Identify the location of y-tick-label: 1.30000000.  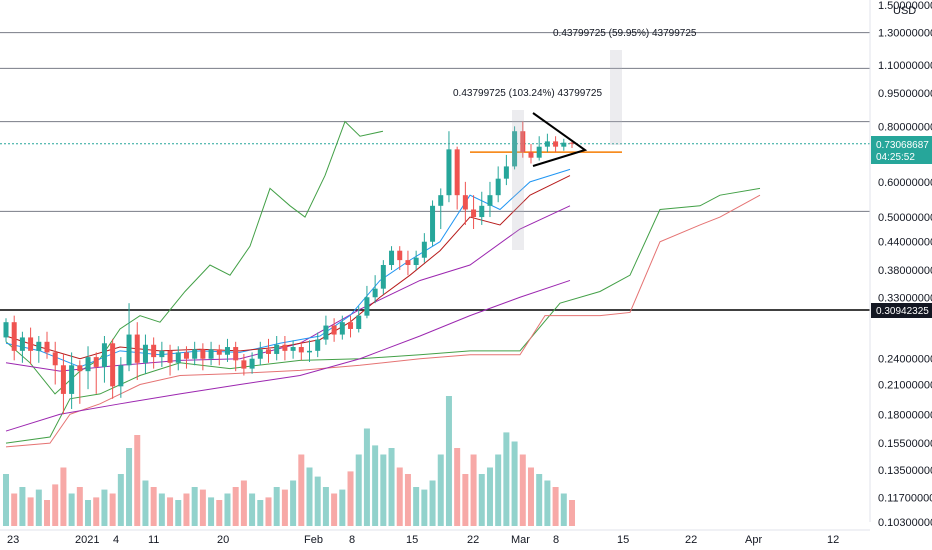
(905, 34).